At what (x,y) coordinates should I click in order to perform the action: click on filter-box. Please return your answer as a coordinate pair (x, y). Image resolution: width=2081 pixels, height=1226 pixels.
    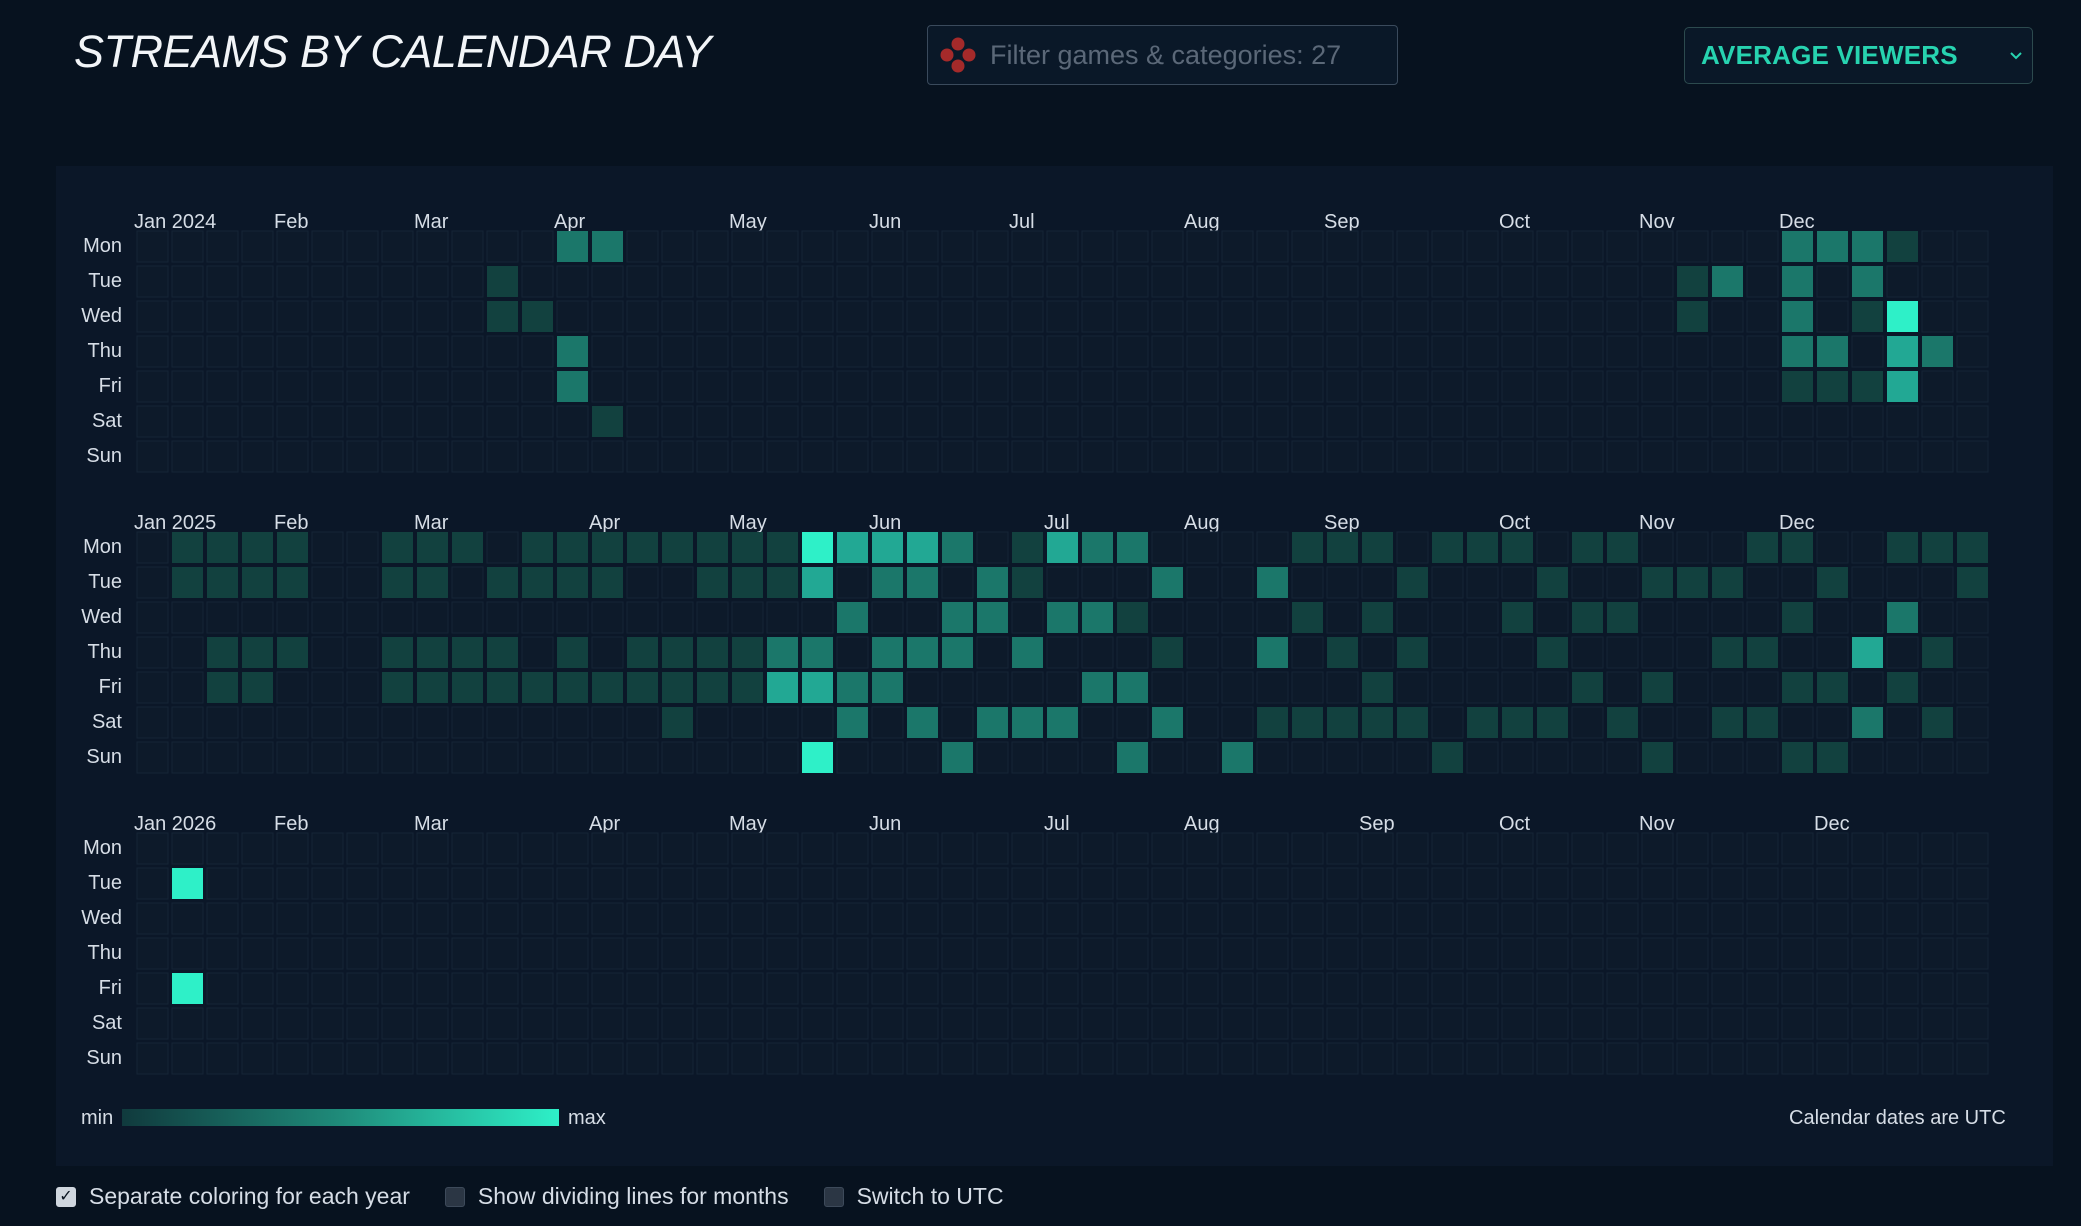
    Looking at the image, I should click on (1162, 55).